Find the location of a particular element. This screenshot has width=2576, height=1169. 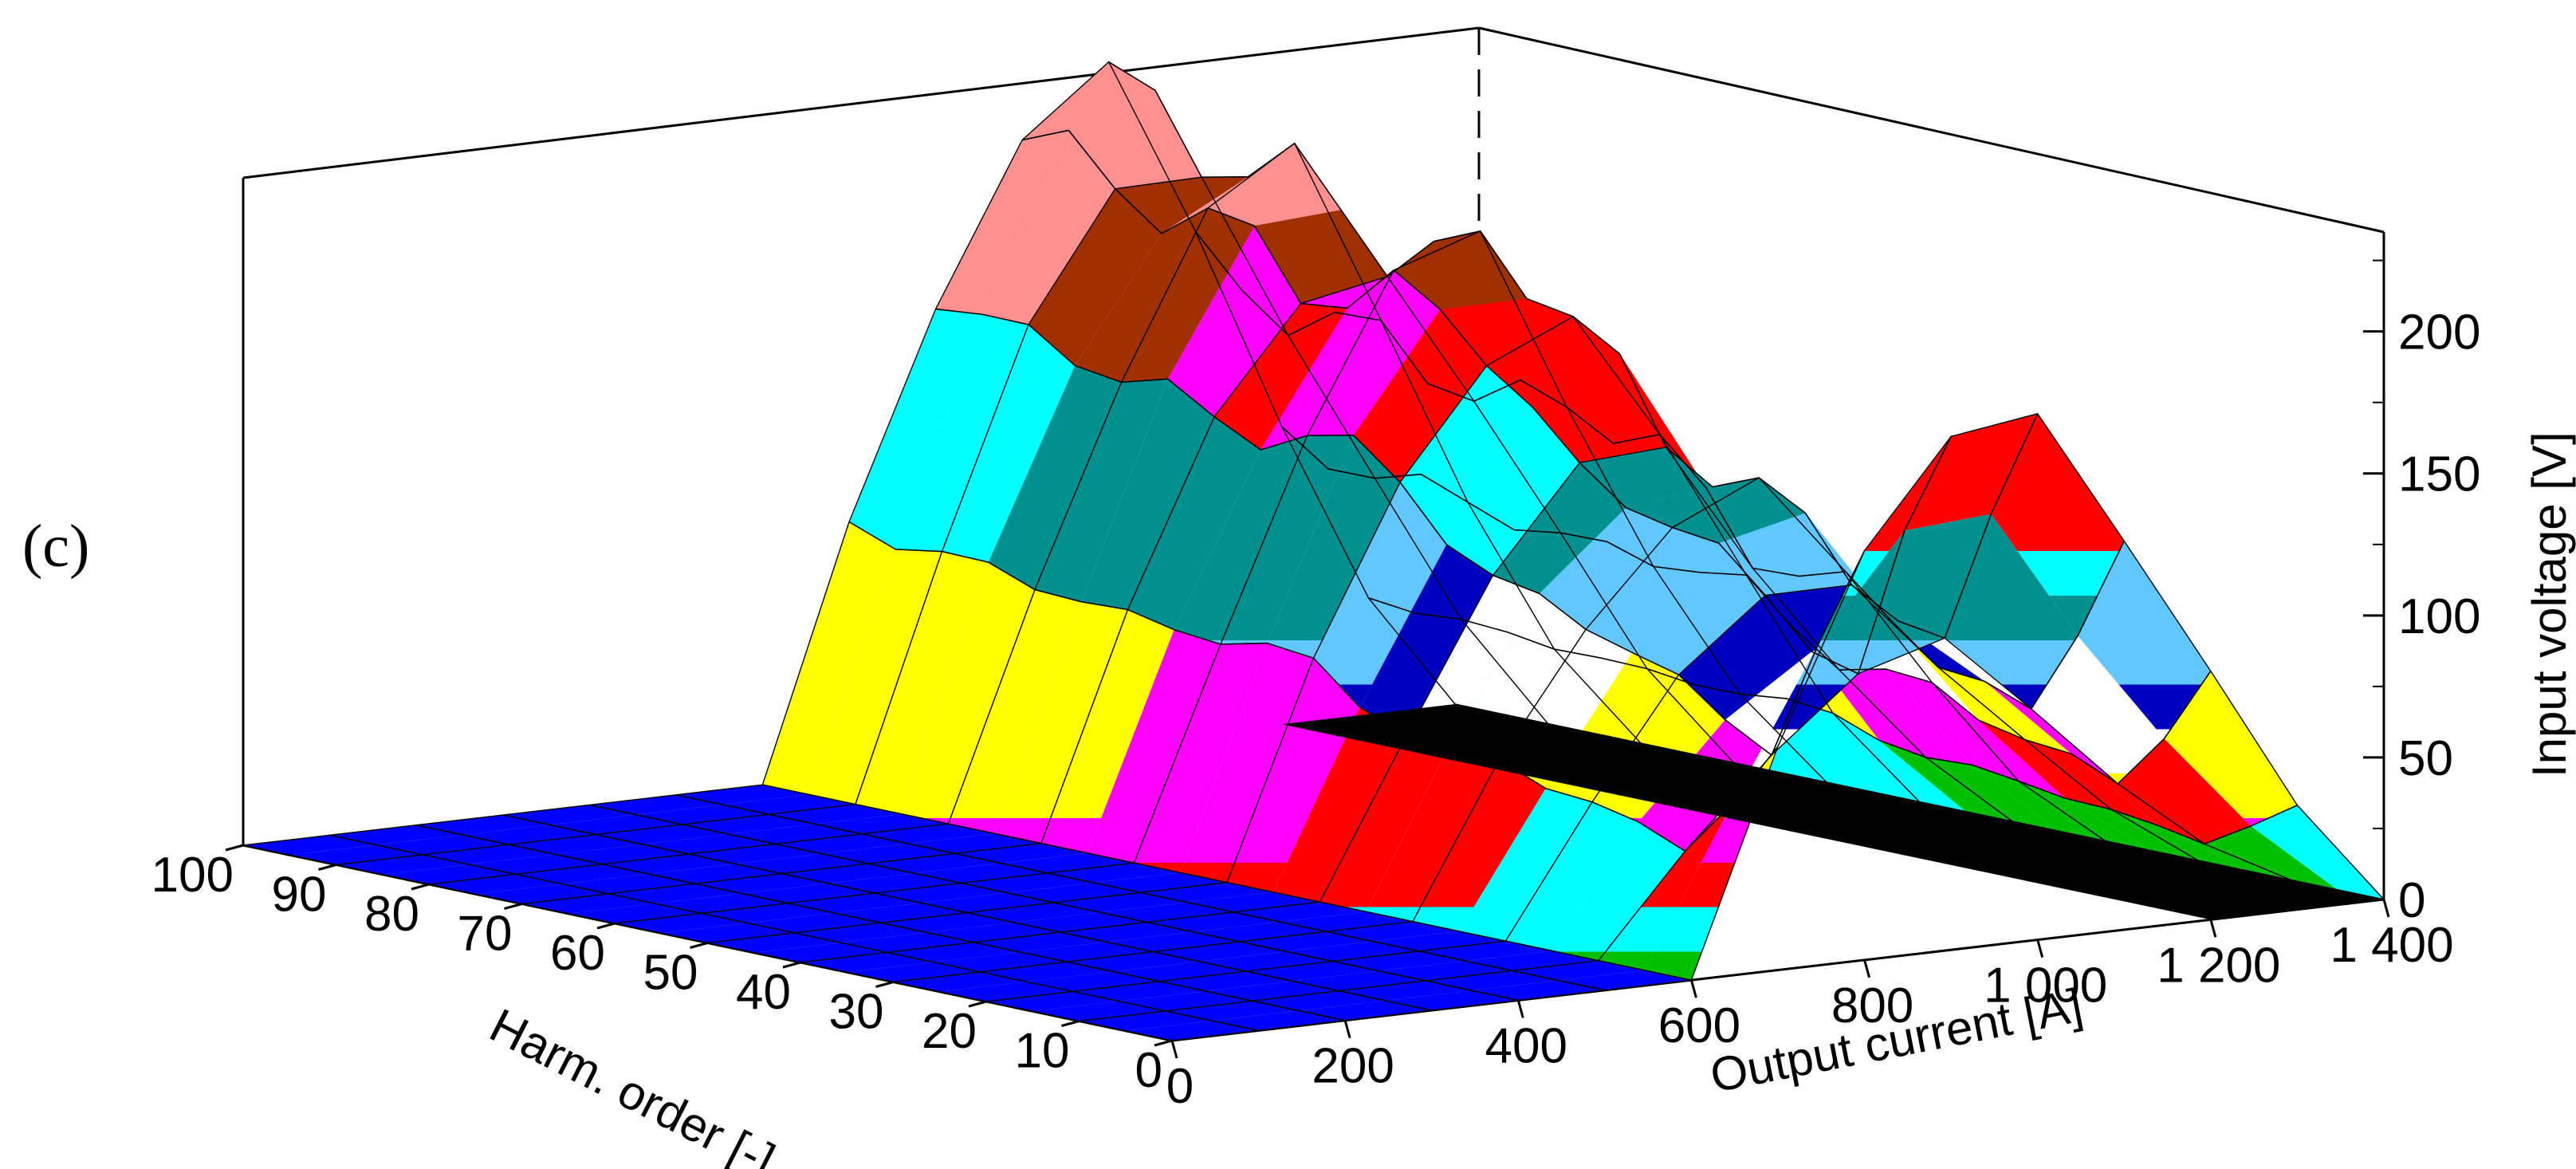

x-tick-label: 1 000 is located at coordinates (2045, 986).